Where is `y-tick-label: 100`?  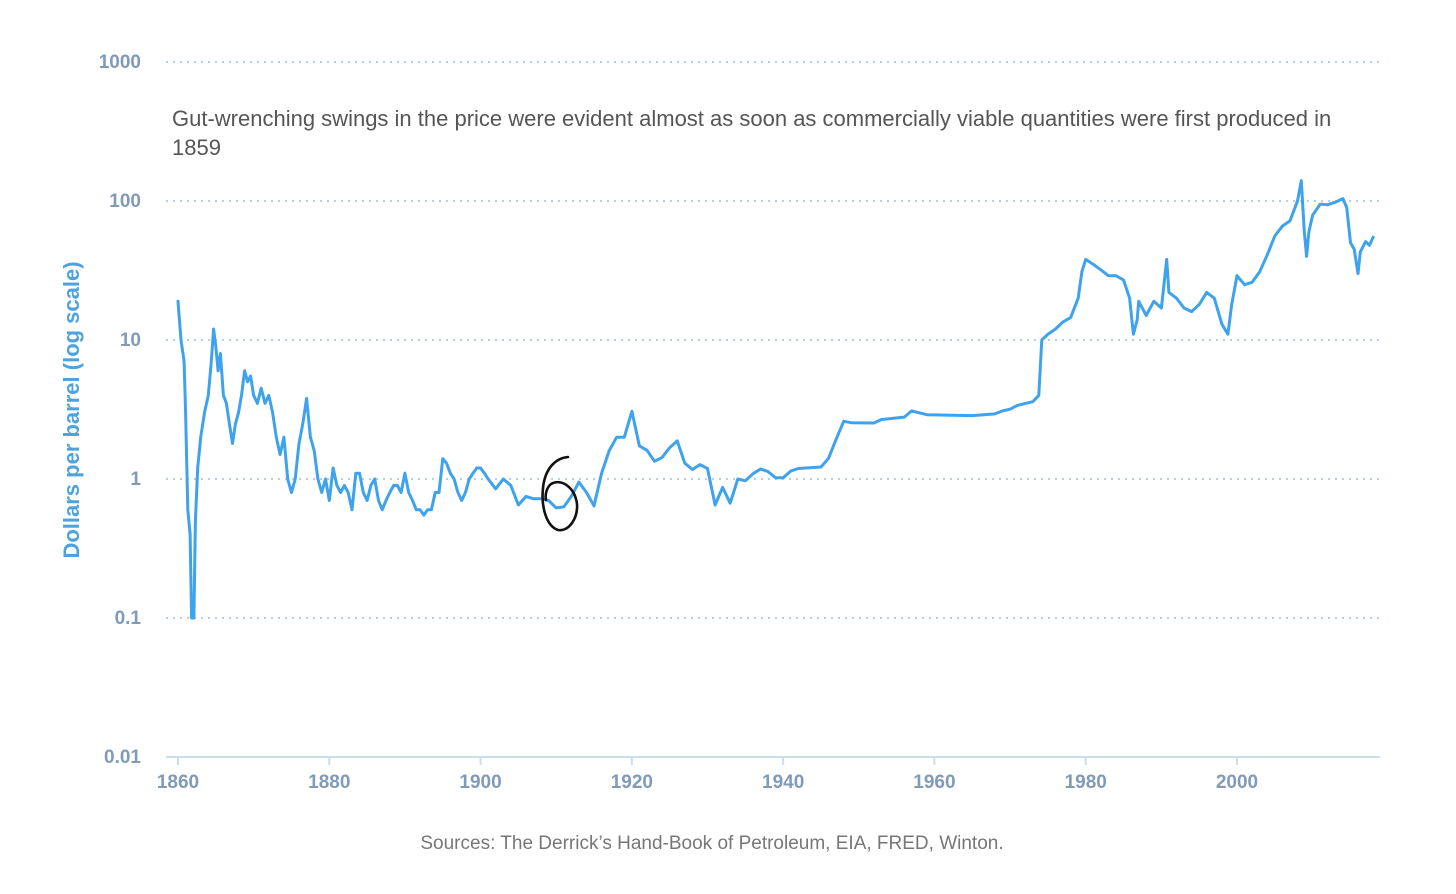
y-tick-label: 100 is located at coordinates (125, 201).